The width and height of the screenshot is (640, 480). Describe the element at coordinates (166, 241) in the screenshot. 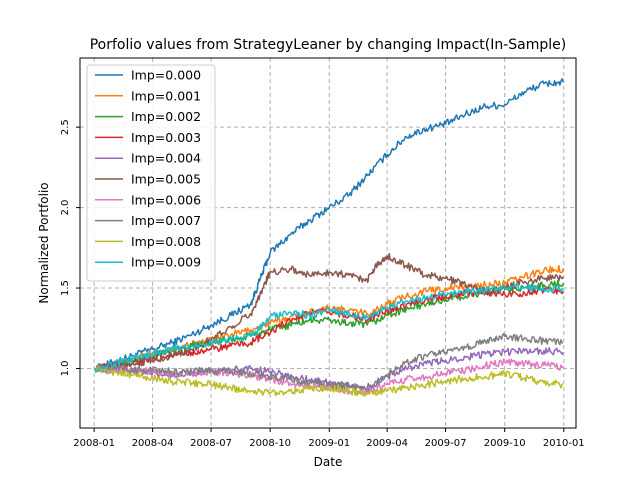

I see `legend-entry: Imp=0.008` at that location.